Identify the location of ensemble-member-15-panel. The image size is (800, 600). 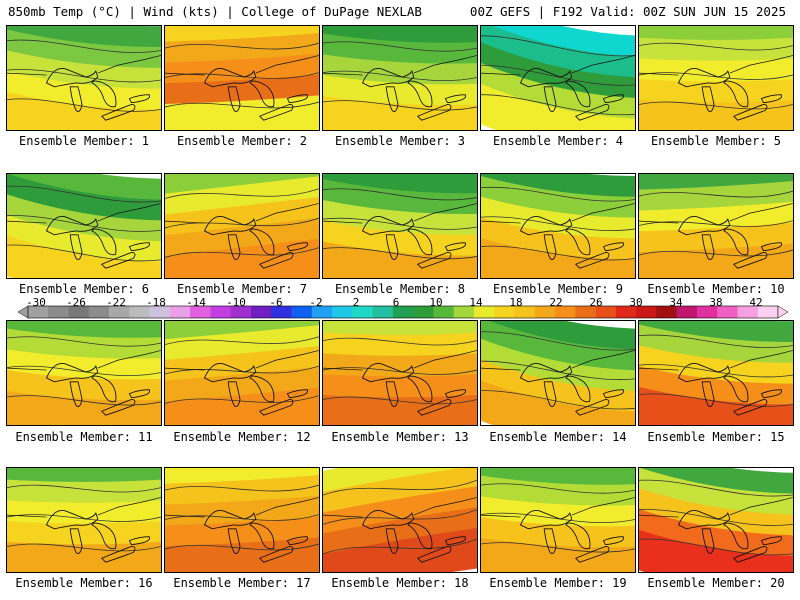
(716, 373).